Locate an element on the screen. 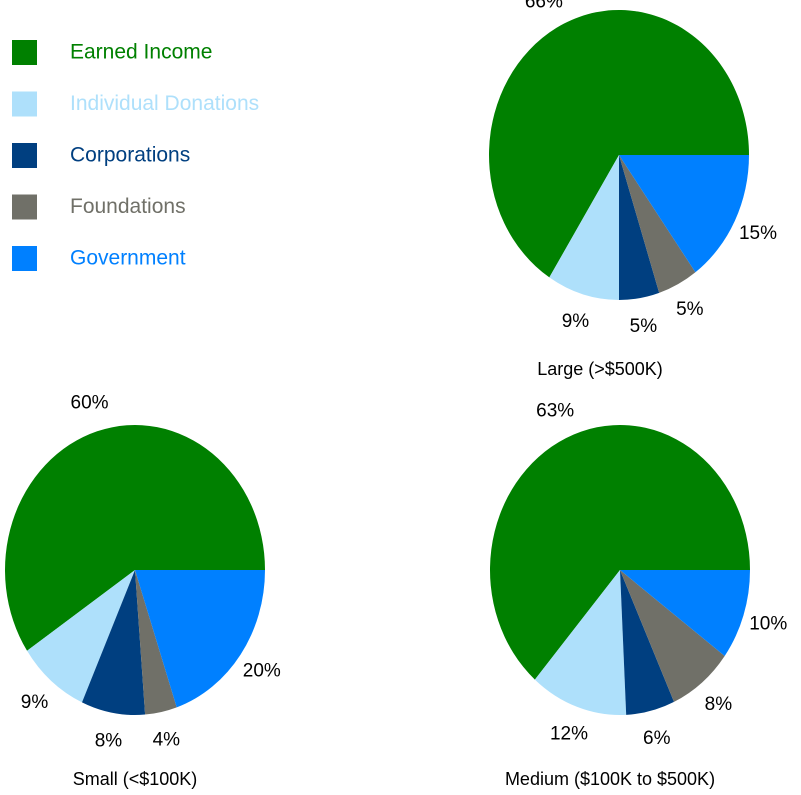 The width and height of the screenshot is (801, 795). value-label: 6% is located at coordinates (657, 738).